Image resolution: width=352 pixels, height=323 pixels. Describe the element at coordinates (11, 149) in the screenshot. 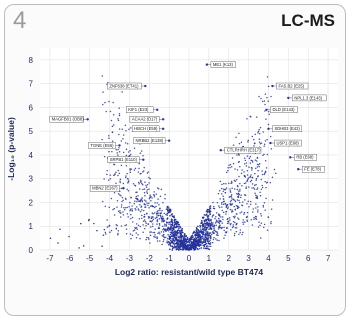

I see `y-axis-label: -Log₁₀ (p-value)` at that location.